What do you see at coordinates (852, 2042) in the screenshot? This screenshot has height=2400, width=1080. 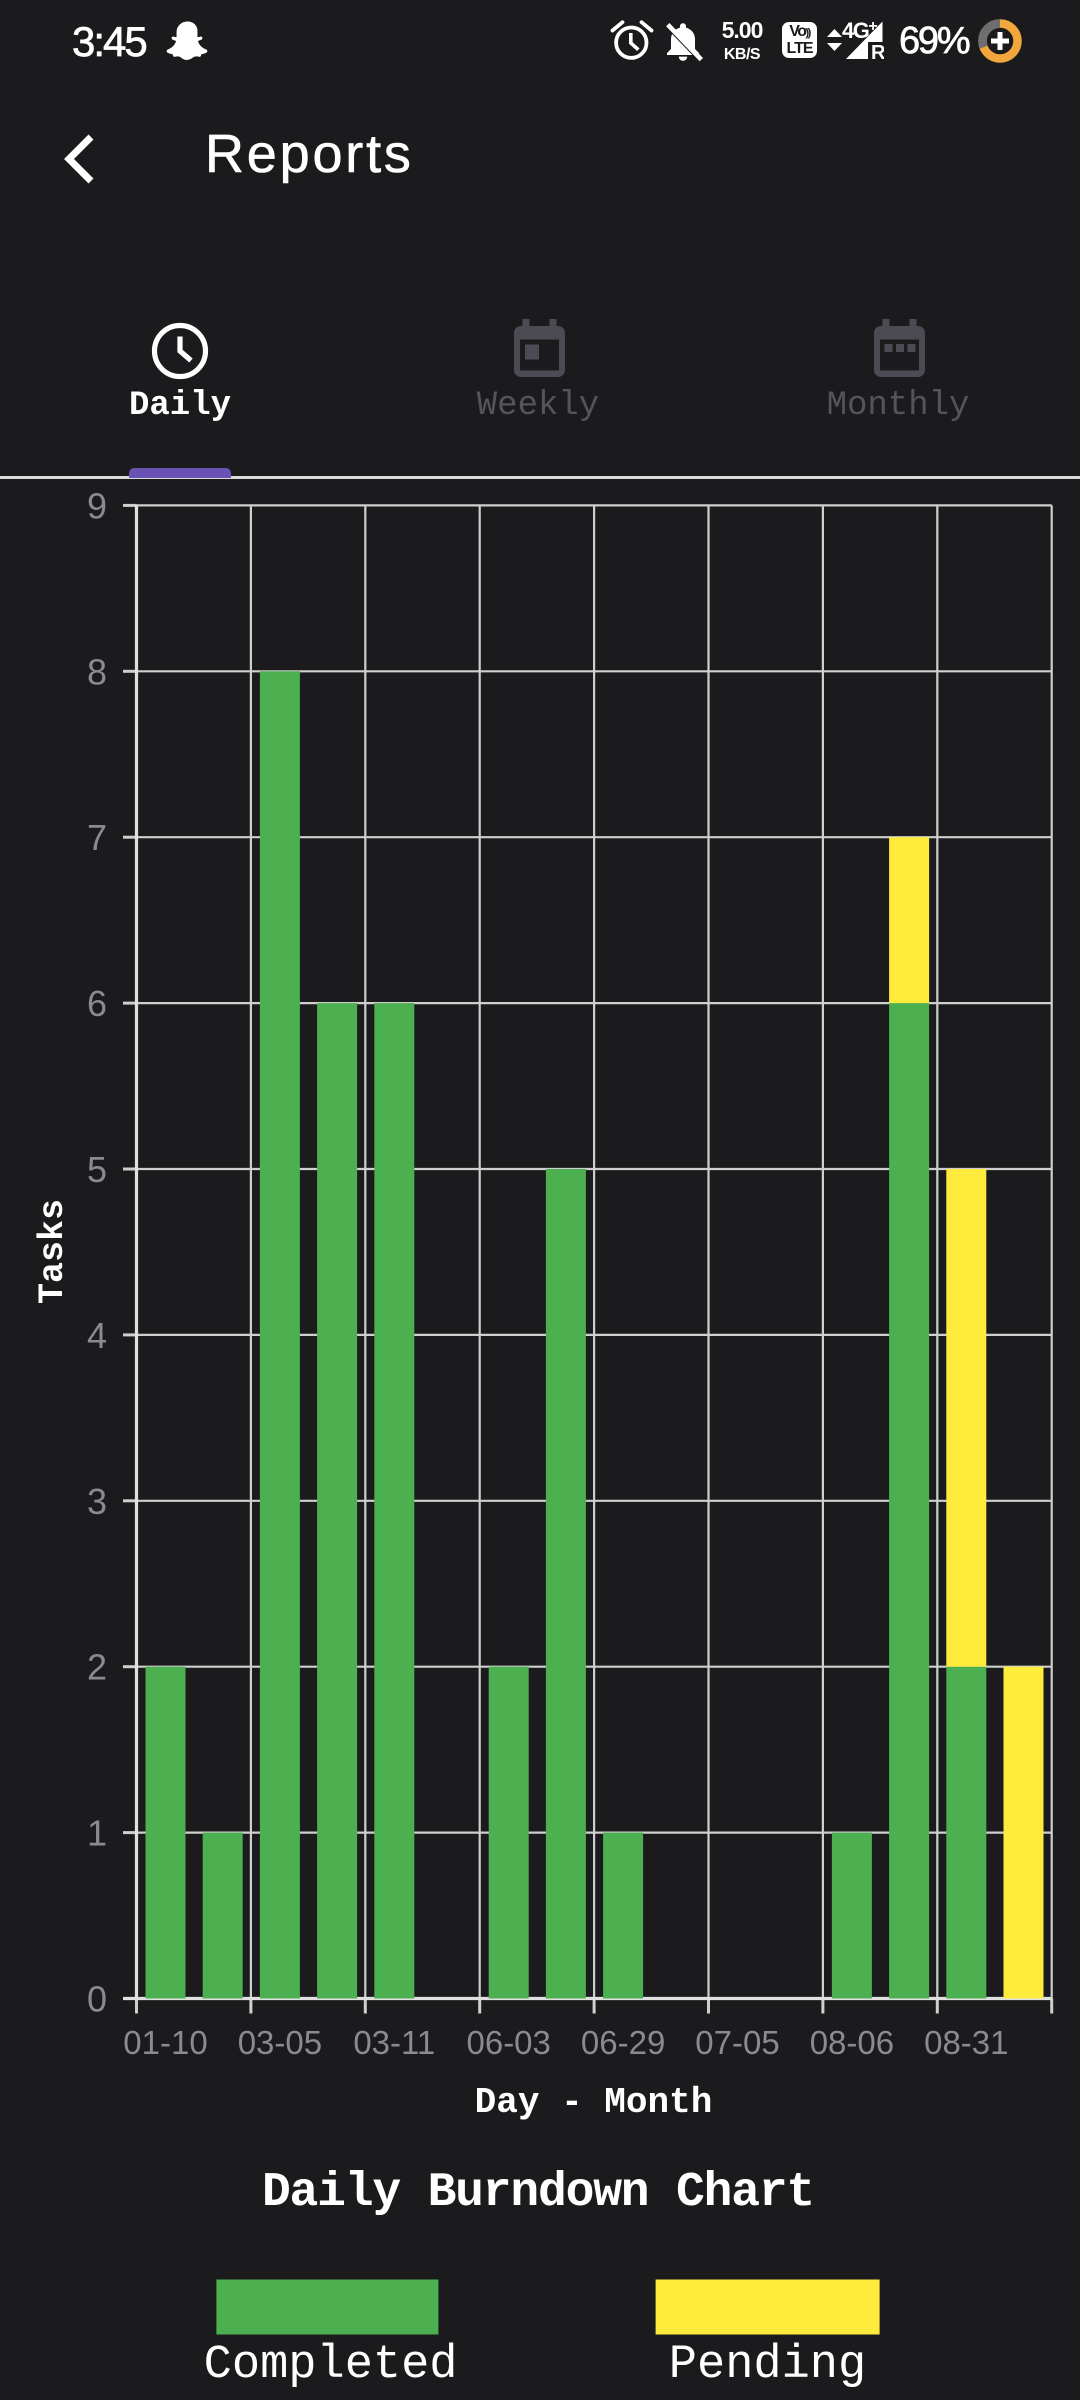 I see `svg-text: 08-06` at bounding box center [852, 2042].